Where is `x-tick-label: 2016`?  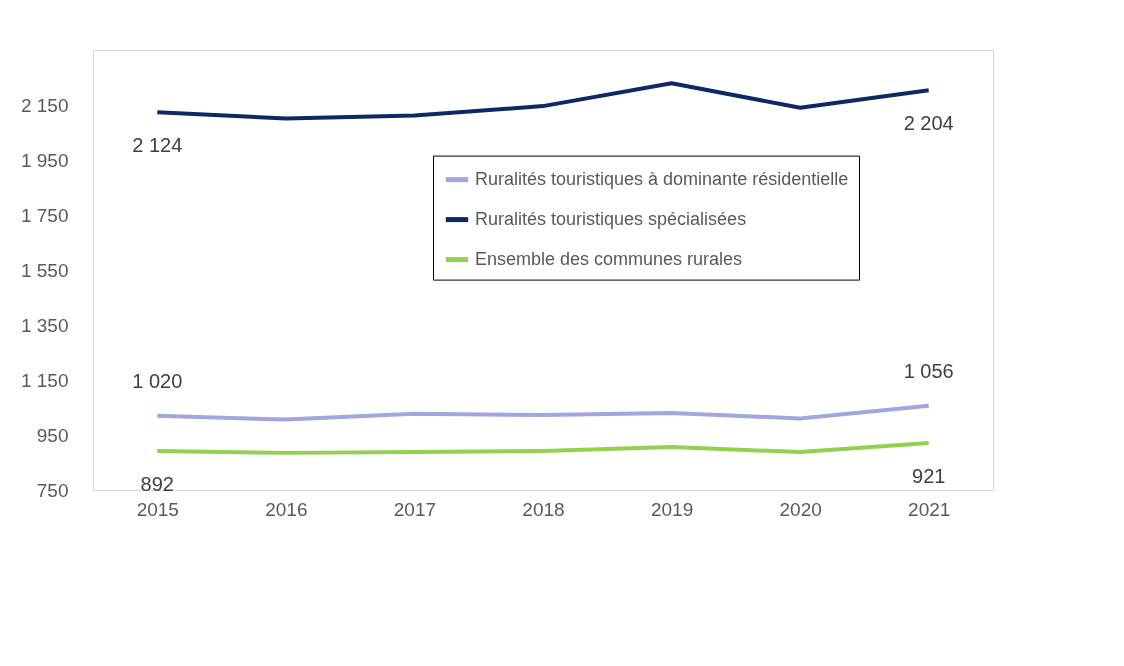
x-tick-label: 2016 is located at coordinates (286, 509).